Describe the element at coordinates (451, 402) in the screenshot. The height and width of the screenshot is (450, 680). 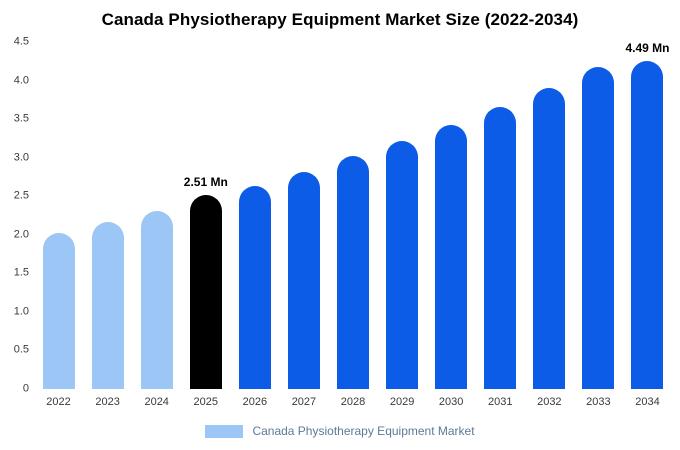
I see `x-tick-label: 2030` at that location.